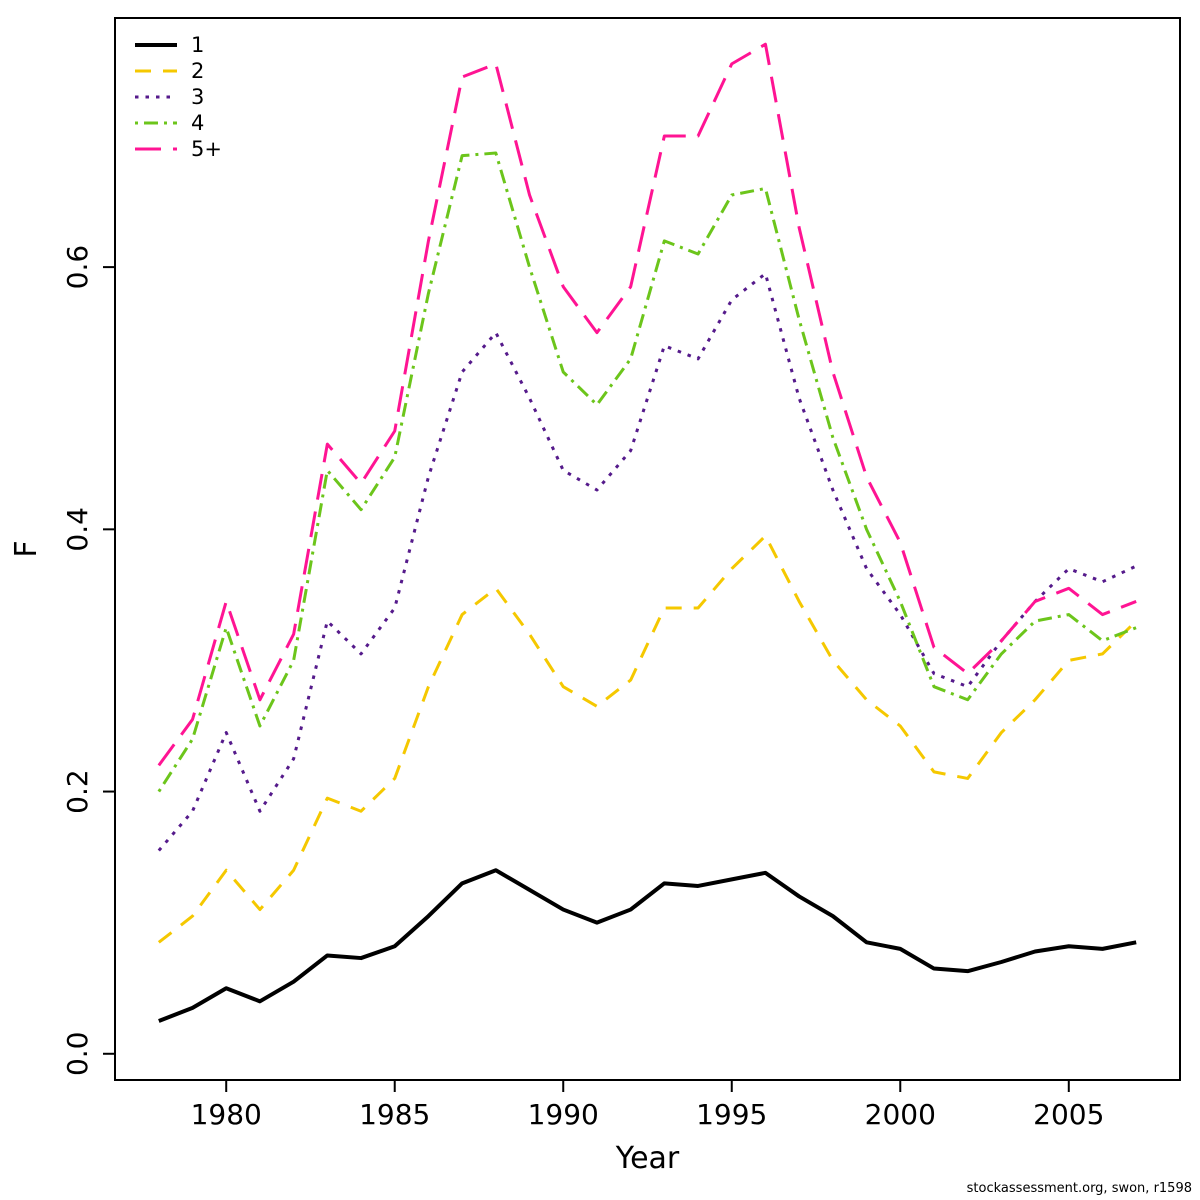 This screenshot has width=1200, height=1200. Describe the element at coordinates (647, 1158) in the screenshot. I see `x-axis-title: Year` at that location.